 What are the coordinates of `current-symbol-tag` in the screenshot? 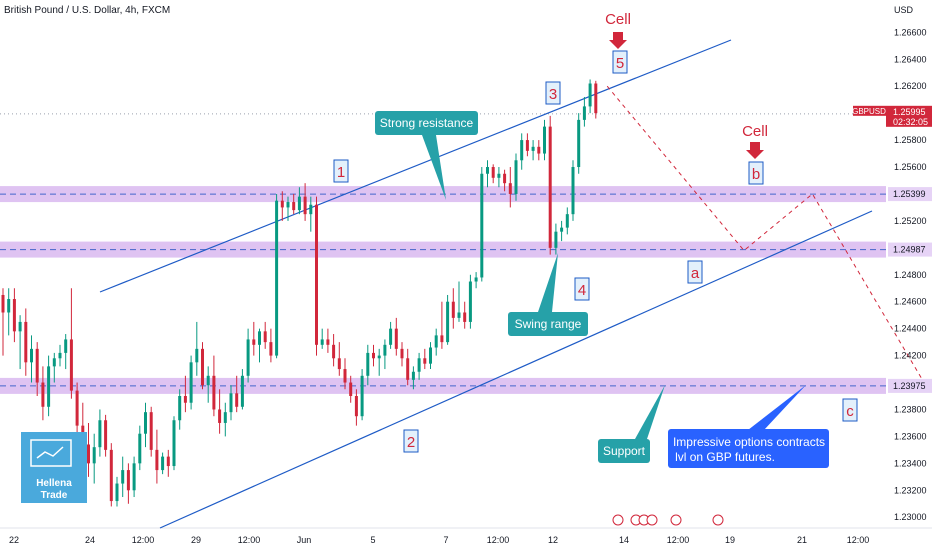 It's located at (869, 110).